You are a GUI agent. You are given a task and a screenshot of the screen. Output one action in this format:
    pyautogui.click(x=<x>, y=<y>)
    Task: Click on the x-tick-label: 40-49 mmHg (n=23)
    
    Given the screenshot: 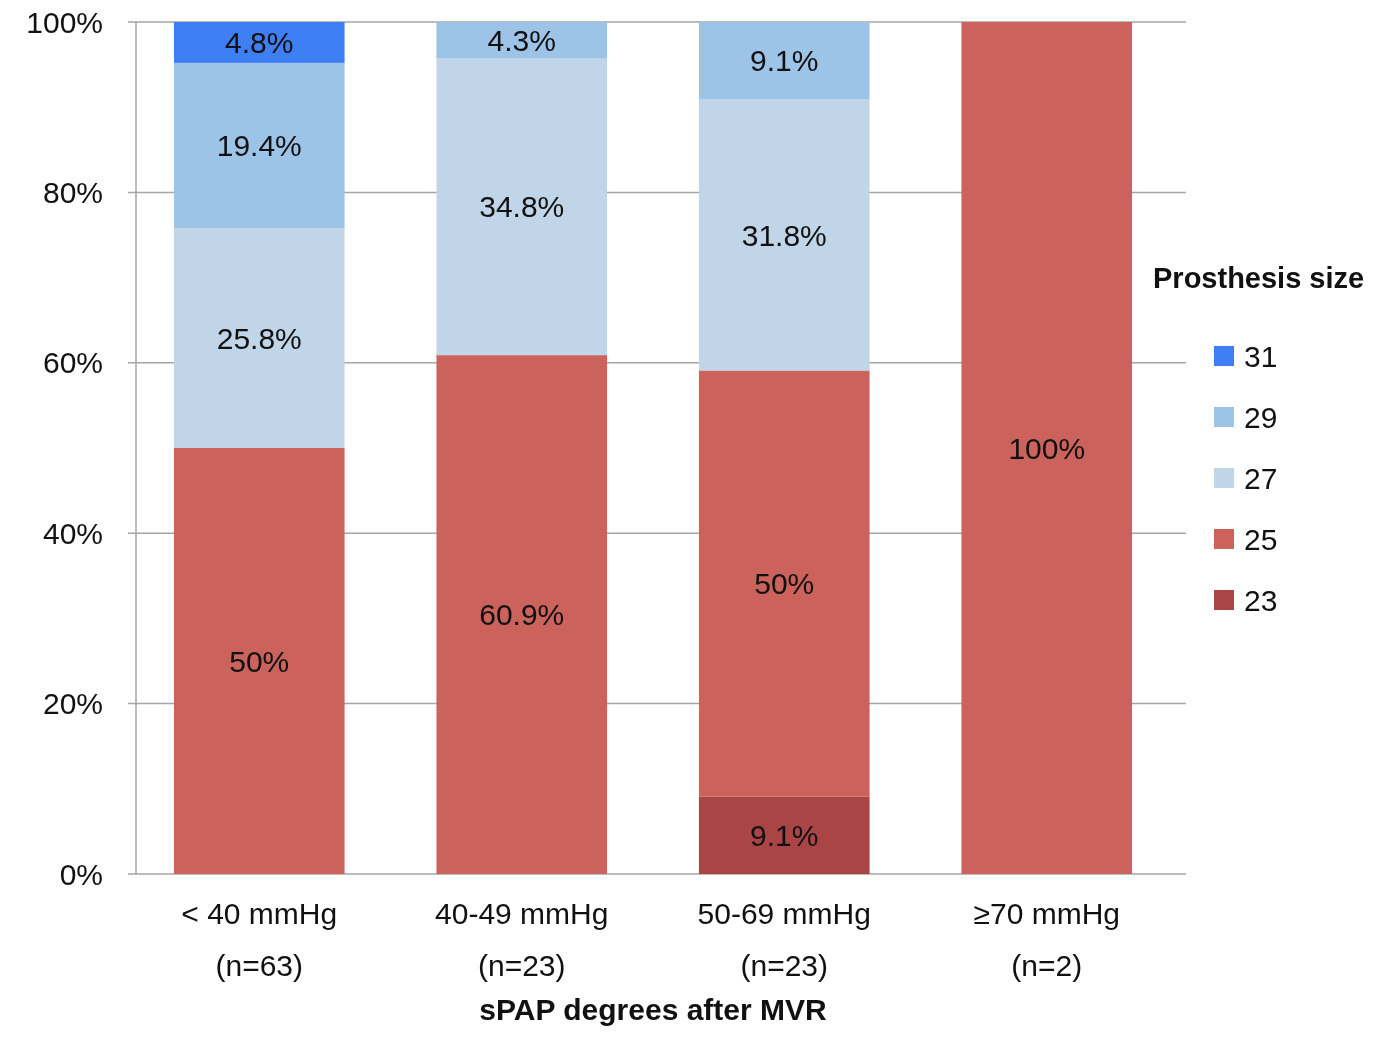 What is the action you would take?
    pyautogui.click(x=522, y=939)
    